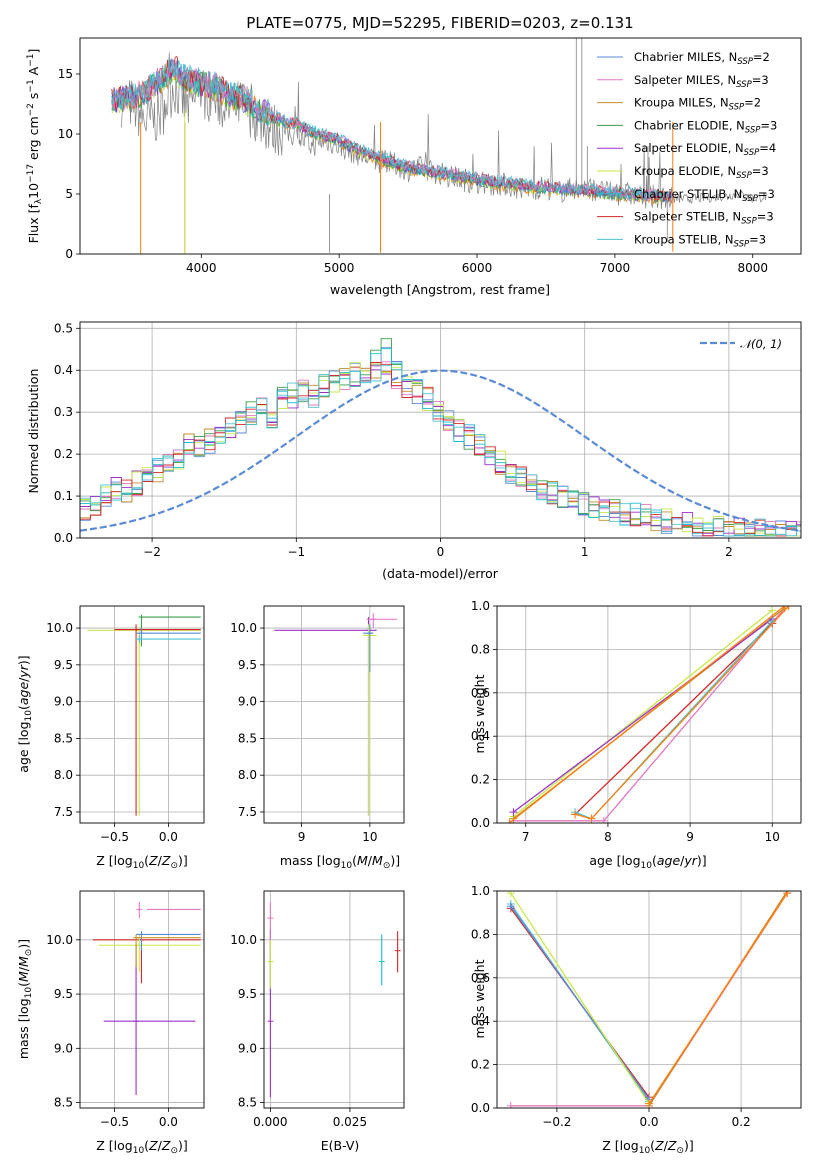 The height and width of the screenshot is (1174, 819). I want to click on weight-vs-metallicity-plot: −0.2 0.0 0.2 0.0 0.2 0.4 0.6 0.8 1.0, so click(636, 1006).